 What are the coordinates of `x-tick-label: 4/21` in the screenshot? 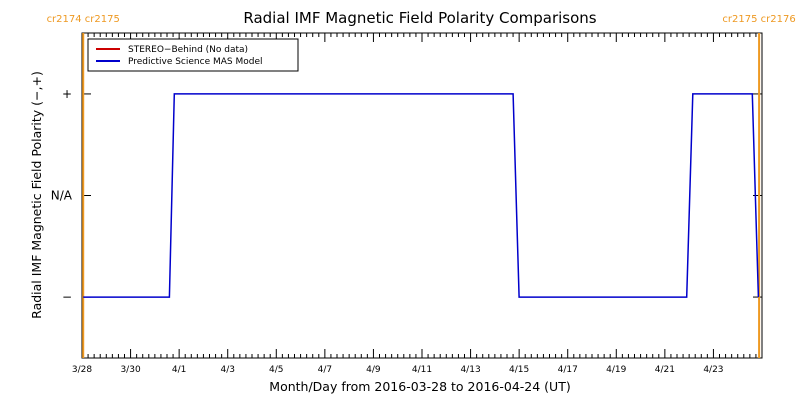 It's located at (665, 370).